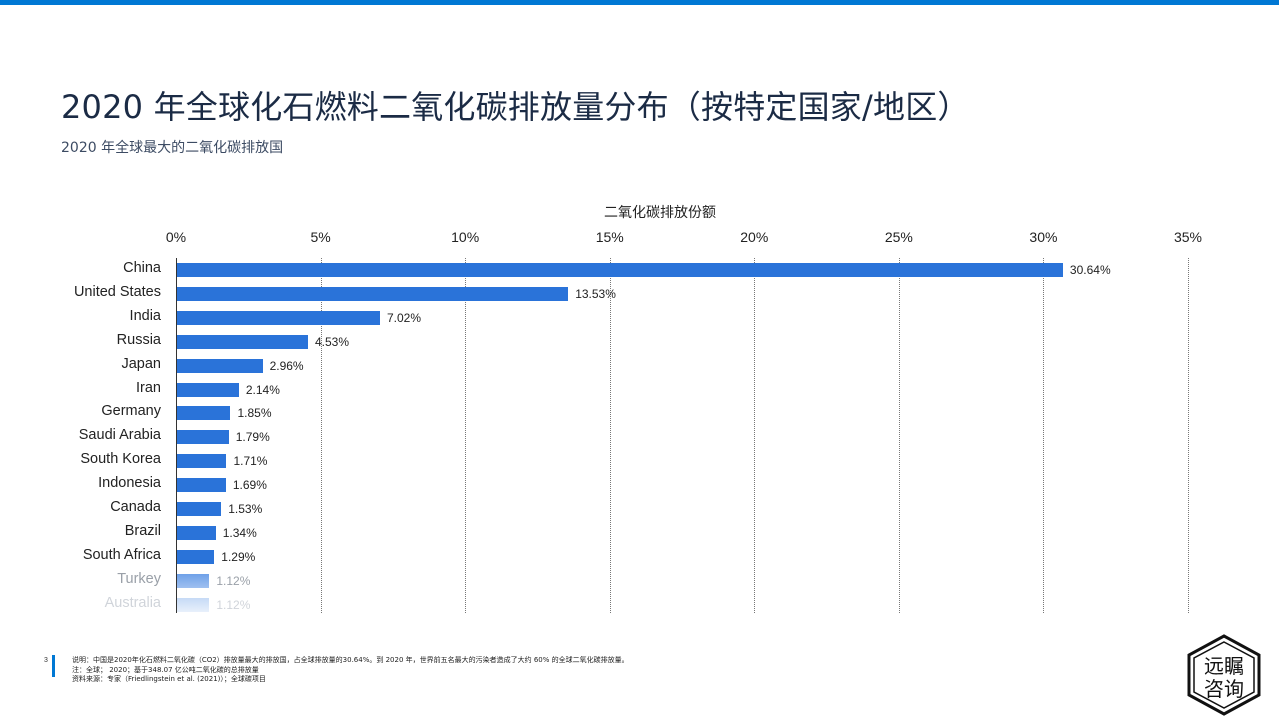 This screenshot has height=721, width=1279. I want to click on category-label: South Korea, so click(120, 459).